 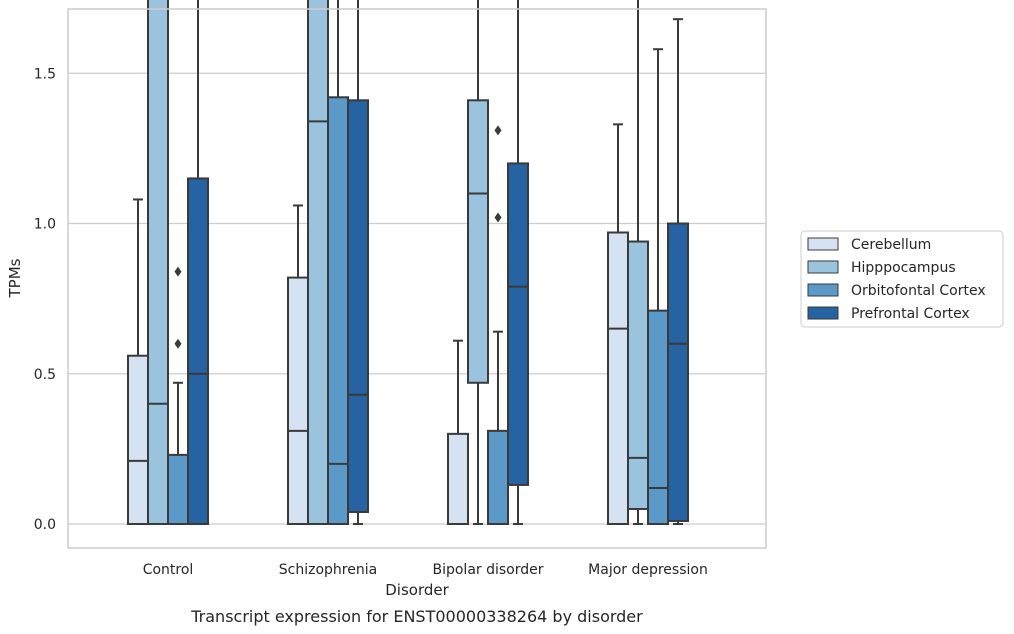 I want to click on legend-label: Hipppocampus, so click(x=903, y=268).